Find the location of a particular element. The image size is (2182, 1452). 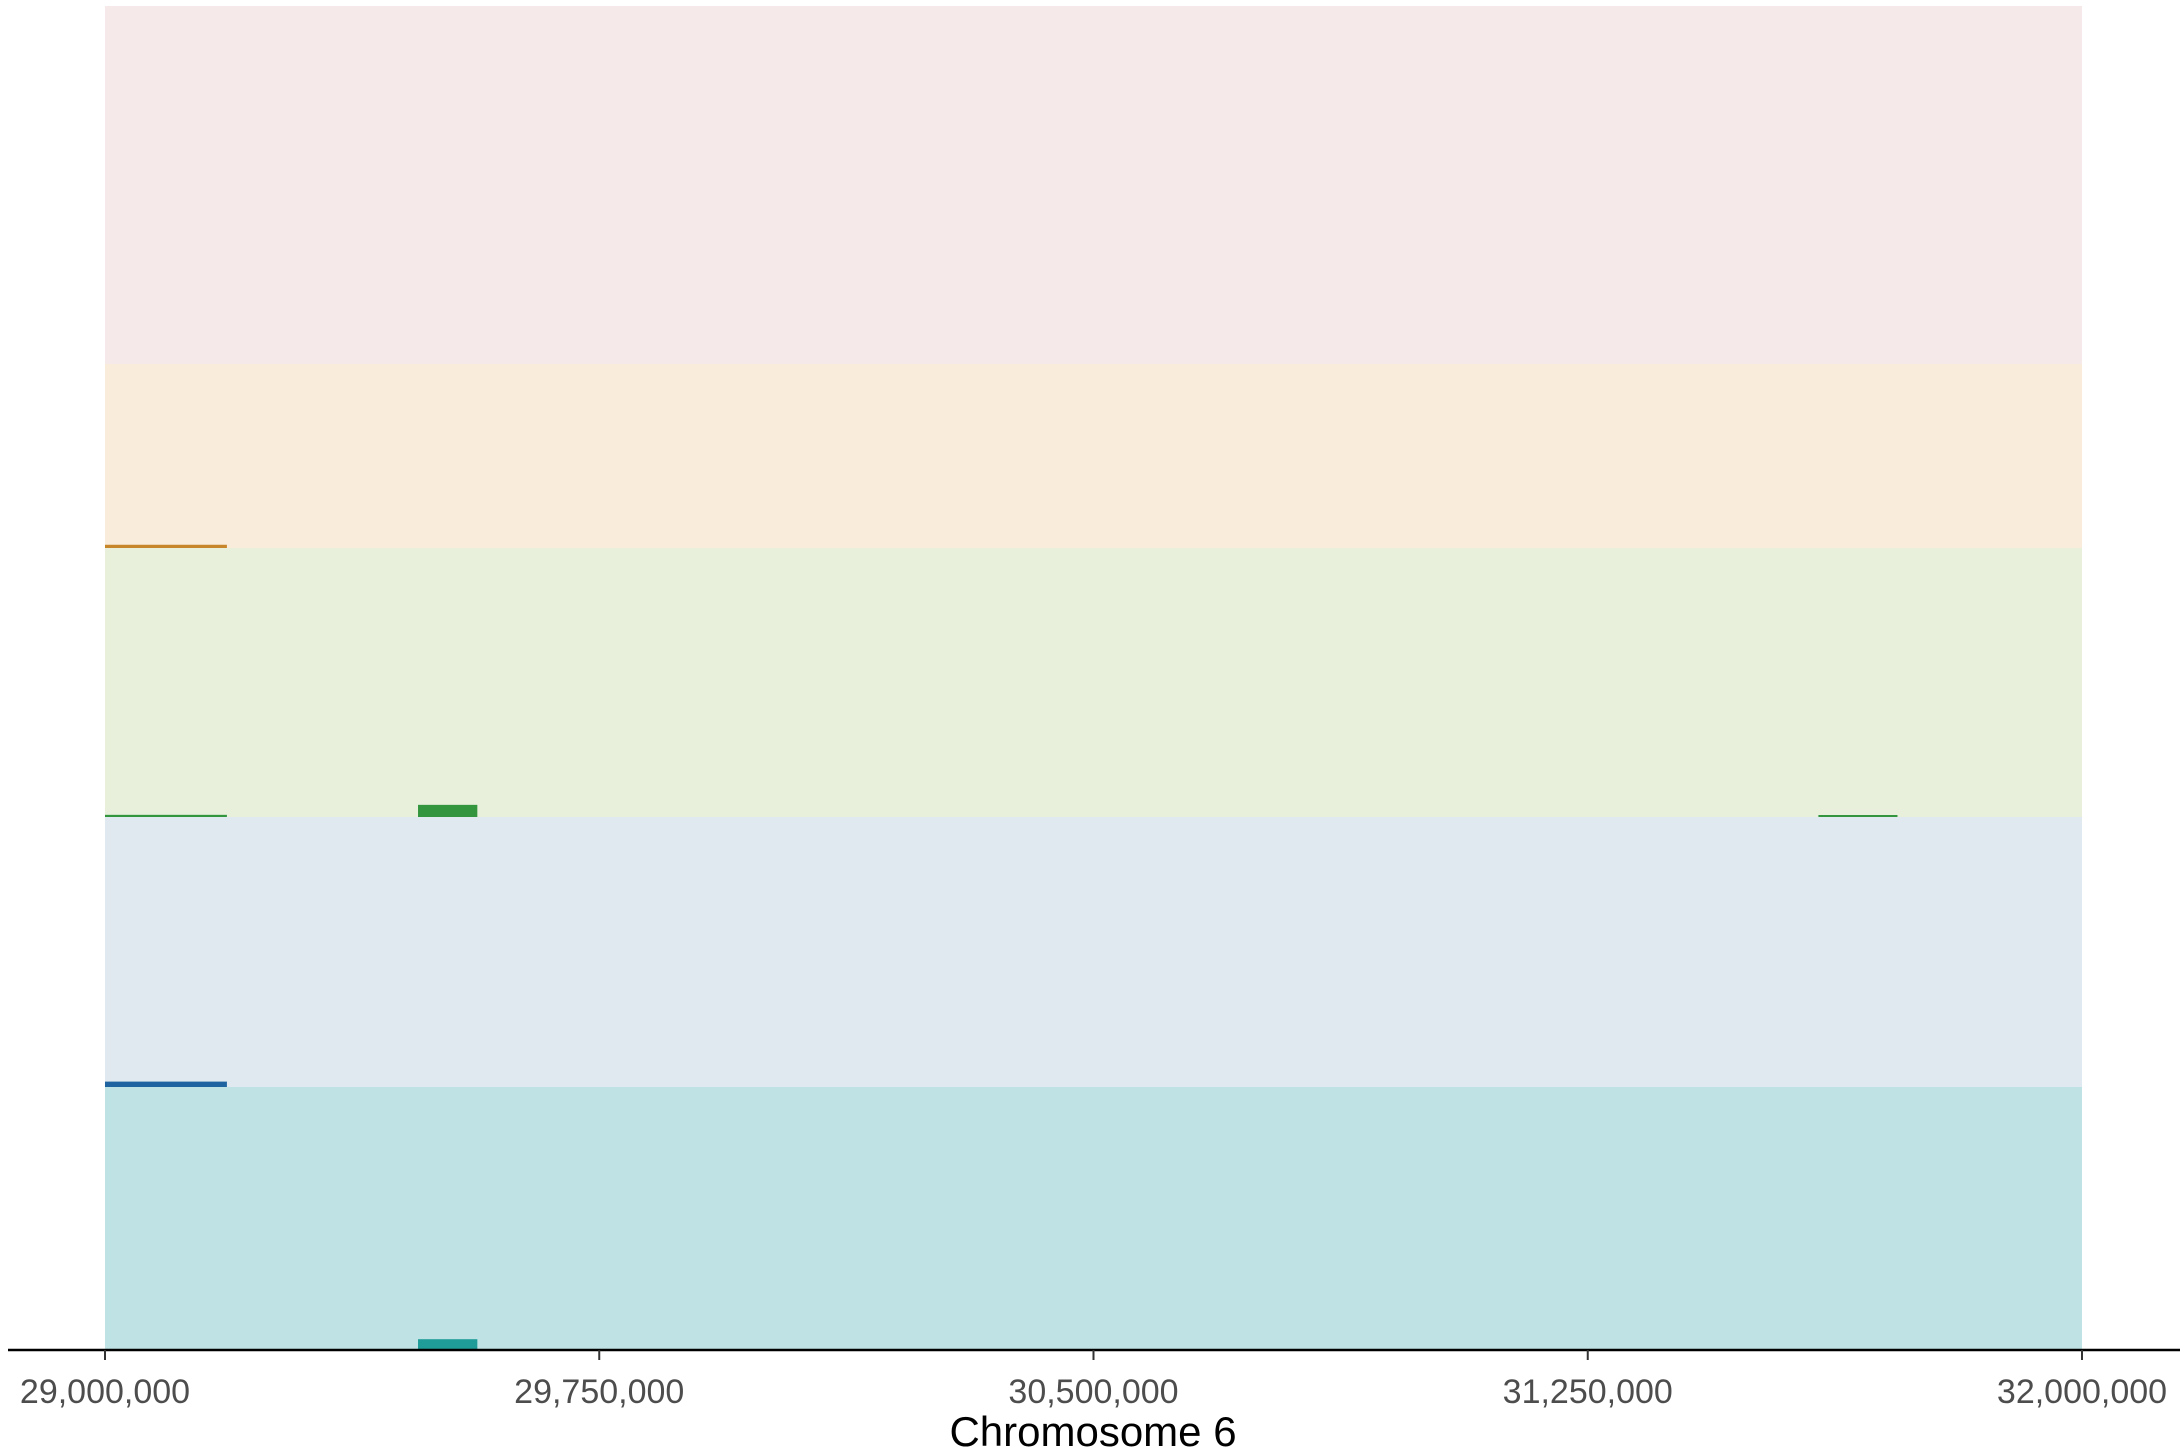

x-tick-label-4: 31,250,000 is located at coordinates (1588, 1392).